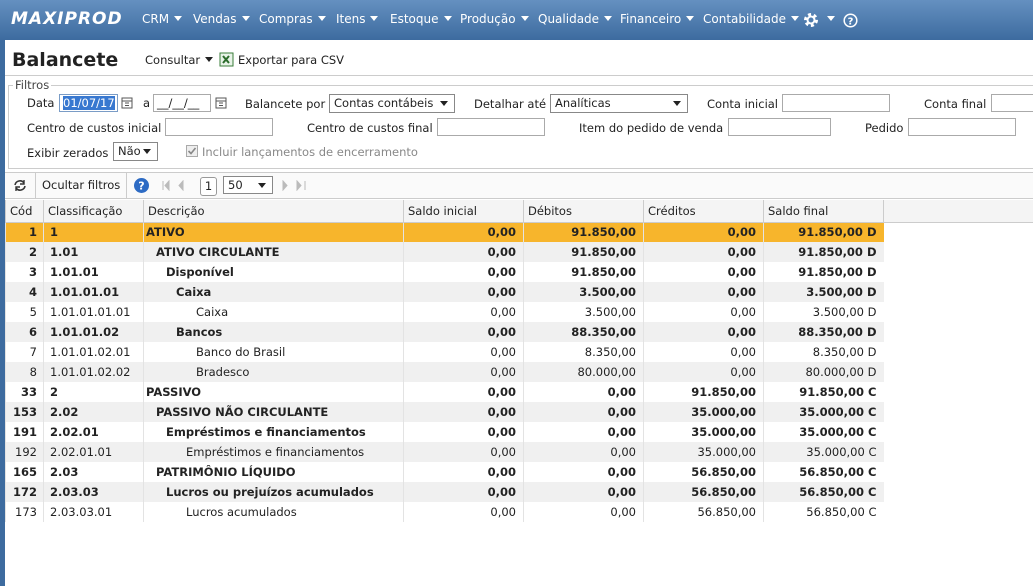 This screenshot has height=586, width=1033. Describe the element at coordinates (155, 19) in the screenshot. I see `menu-label: CRM` at that location.